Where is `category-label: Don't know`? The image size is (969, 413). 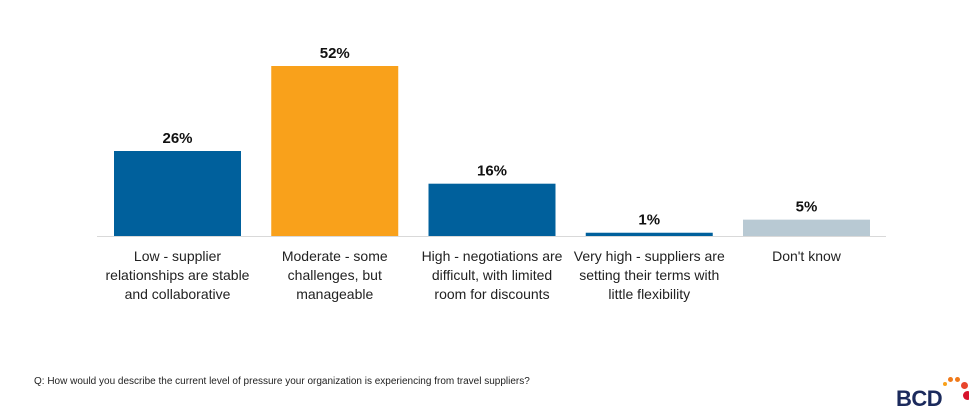
category-label: Don't know is located at coordinates (807, 256).